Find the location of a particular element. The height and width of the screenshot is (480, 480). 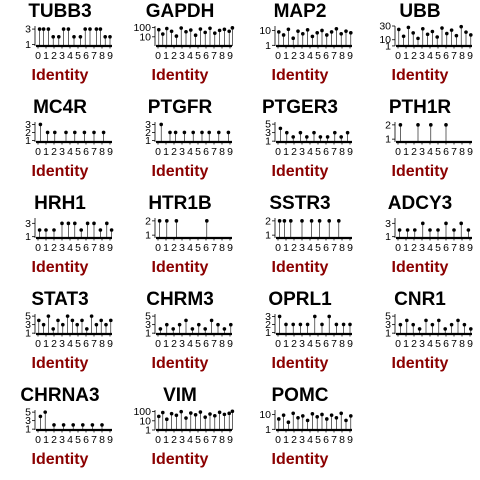

gene-title: GAPDH is located at coordinates (180, 11).